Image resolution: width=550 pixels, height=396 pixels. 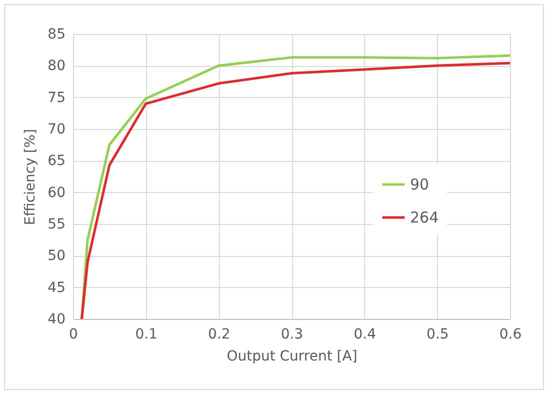 I want to click on y-tick-label: 45, so click(x=57, y=288).